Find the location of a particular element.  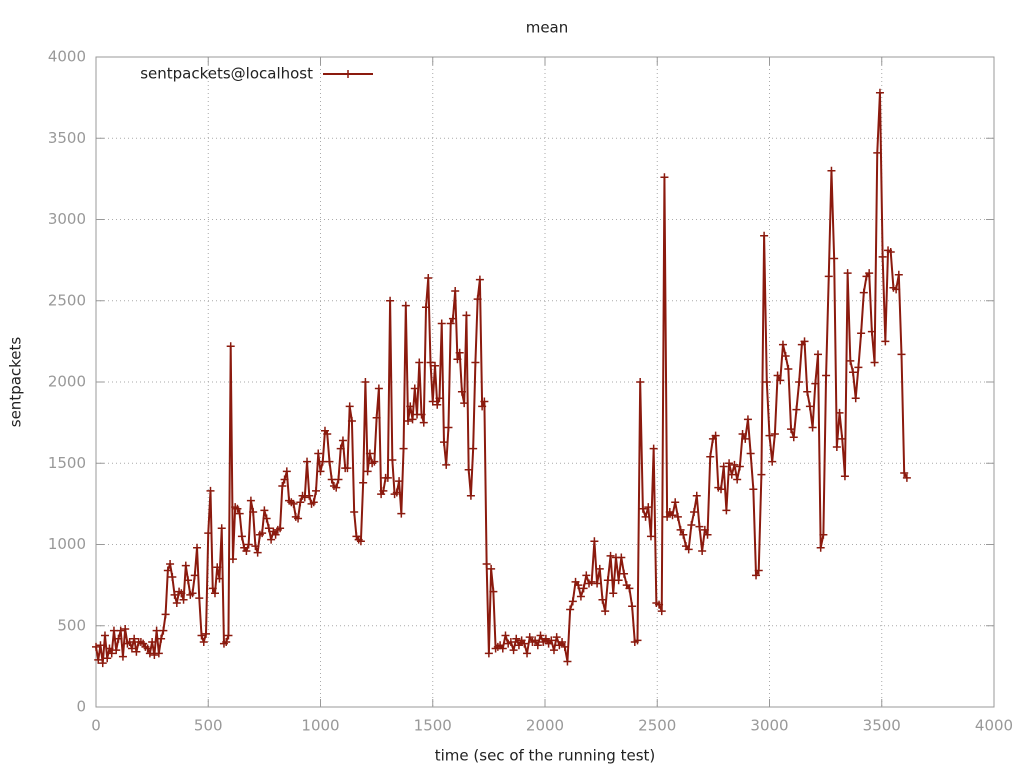

x-tick-label: 3500 is located at coordinates (882, 726).